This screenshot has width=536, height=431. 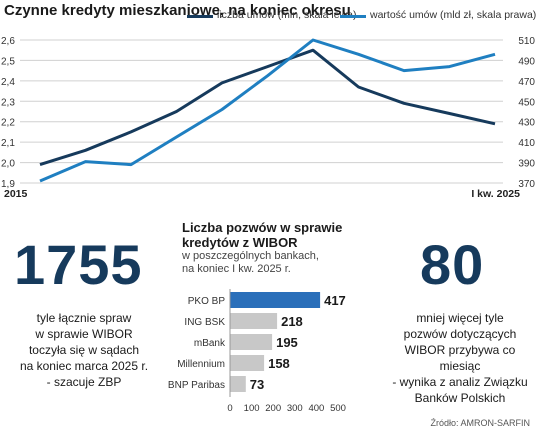 I want to click on stat-left-line: tyle łącznie spraw, so click(x=84, y=318).